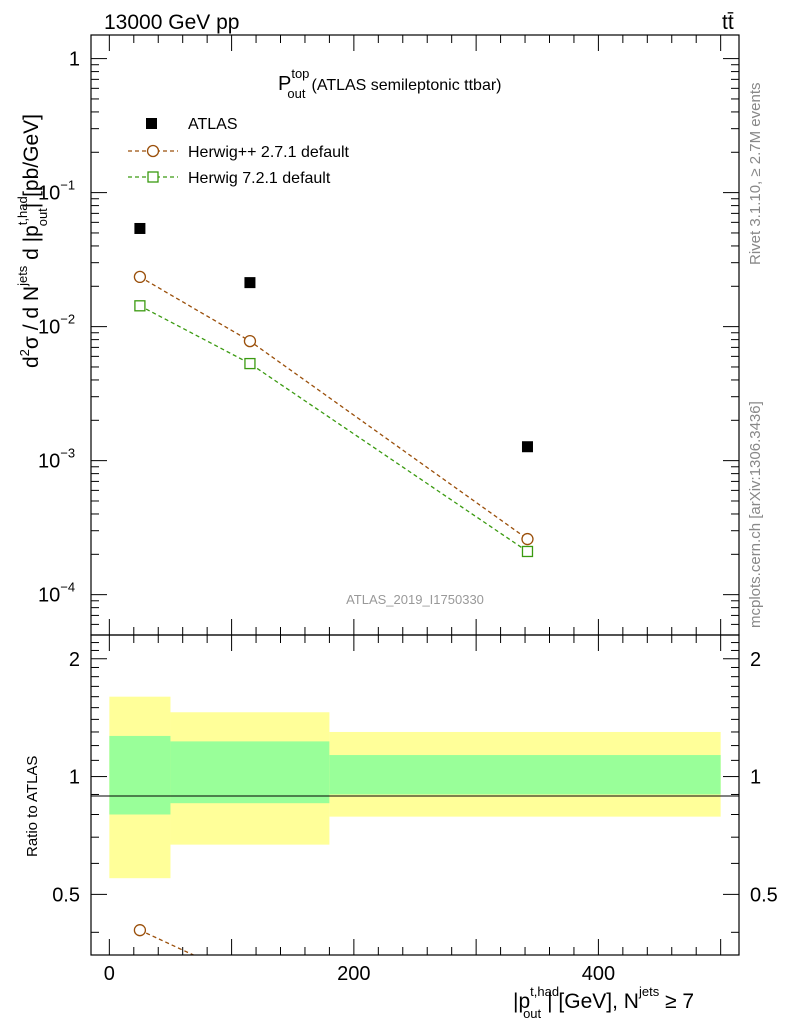 The height and width of the screenshot is (1024, 786). What do you see at coordinates (269, 152) in the screenshot?
I see `legend-label-herwigpp: Herwig++ 2.7.1 default` at bounding box center [269, 152].